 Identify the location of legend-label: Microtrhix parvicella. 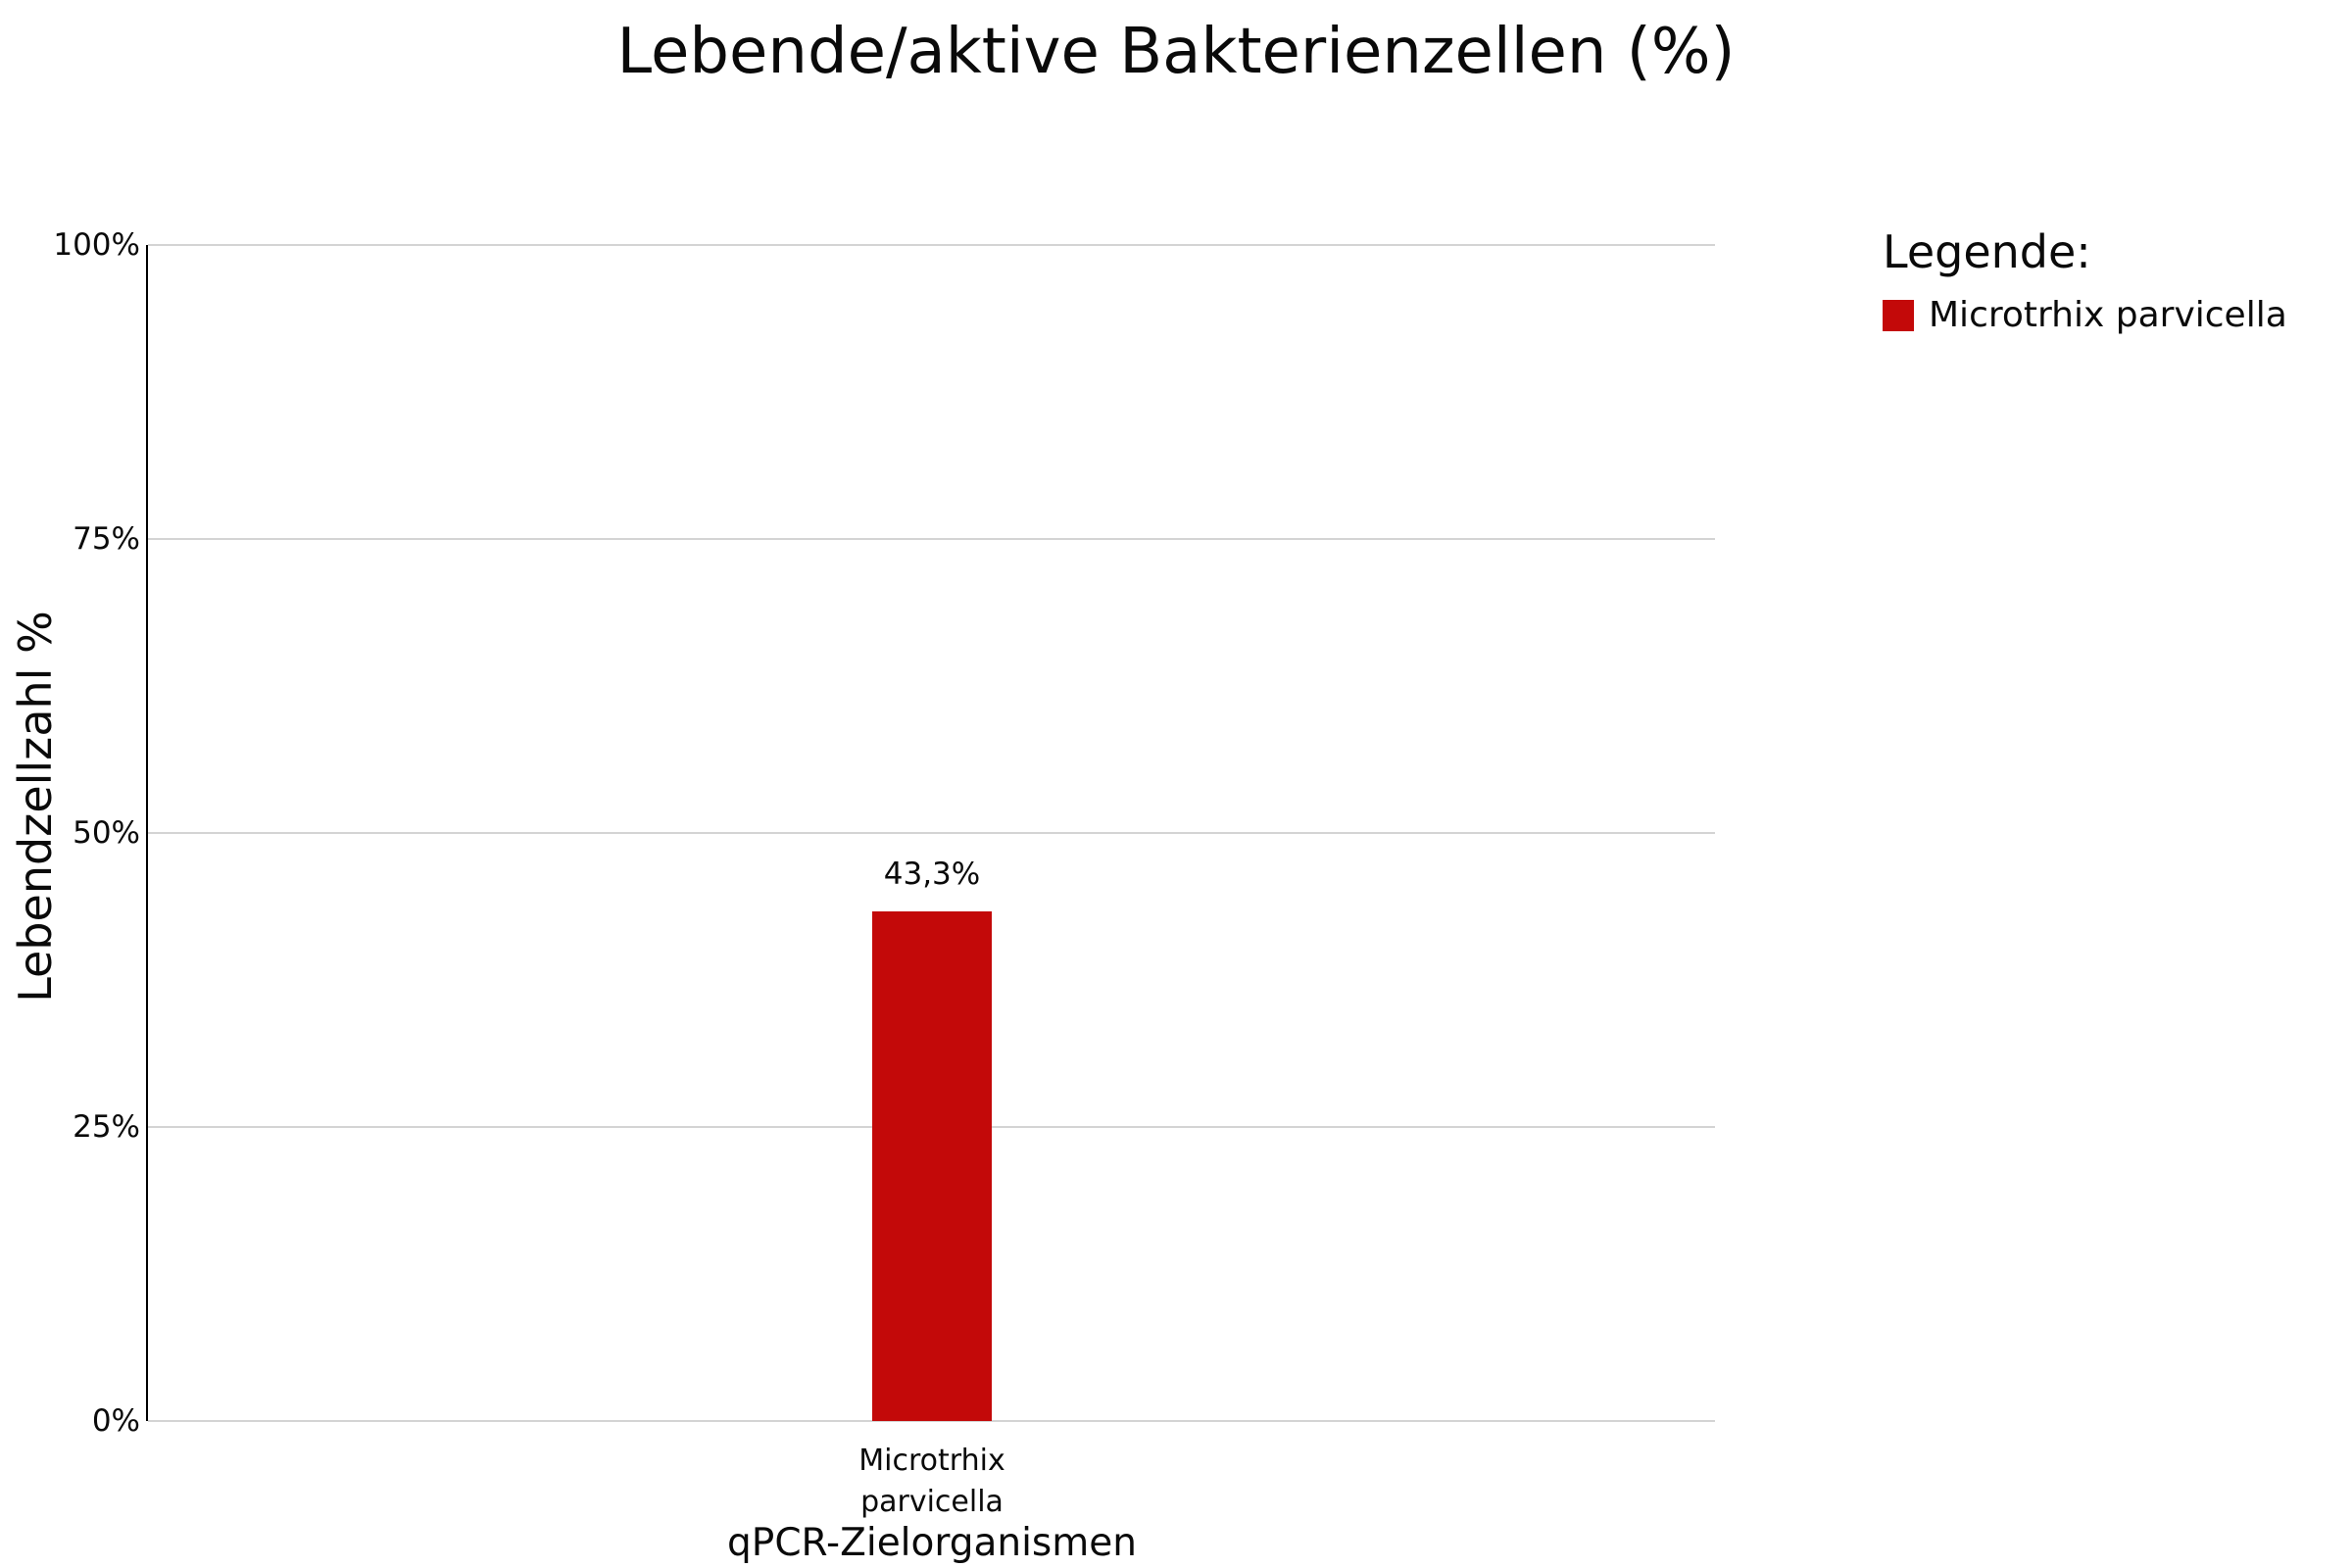
(2108, 315).